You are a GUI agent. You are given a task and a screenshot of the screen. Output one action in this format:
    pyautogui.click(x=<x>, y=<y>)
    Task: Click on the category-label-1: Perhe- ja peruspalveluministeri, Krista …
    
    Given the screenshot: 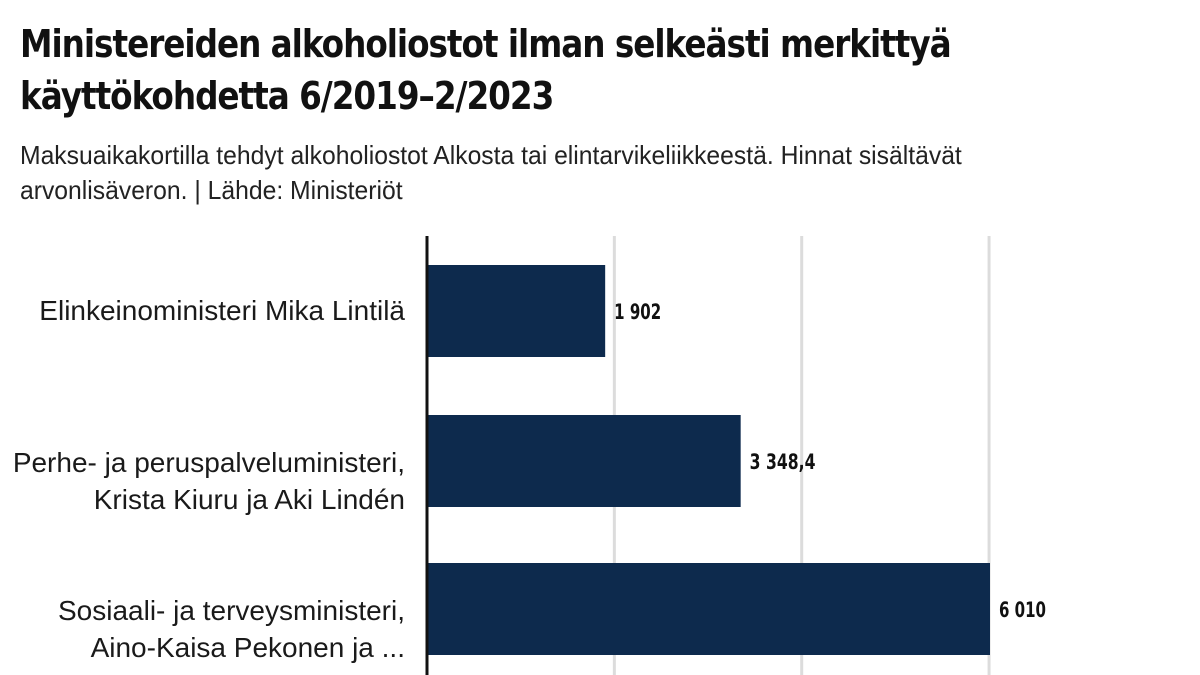 What is the action you would take?
    pyautogui.click(x=208, y=481)
    